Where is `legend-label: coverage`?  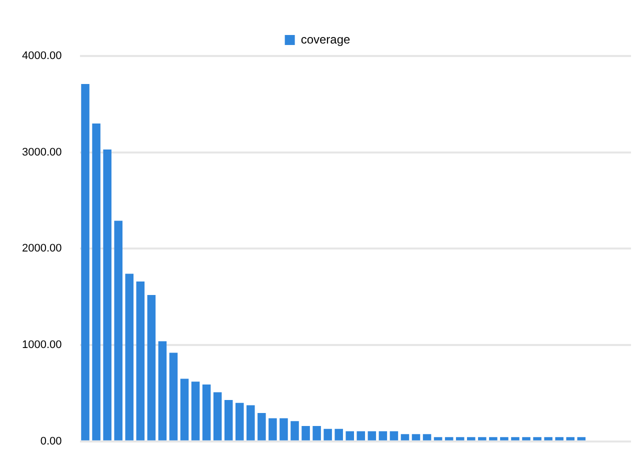
legend-label: coverage is located at coordinates (325, 39).